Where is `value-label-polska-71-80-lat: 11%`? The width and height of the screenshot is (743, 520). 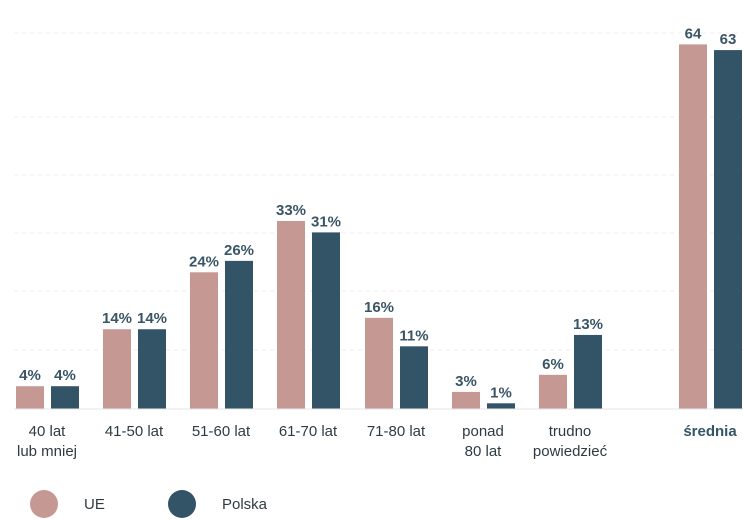
value-label-polska-71-80-lat: 11% is located at coordinates (413, 335).